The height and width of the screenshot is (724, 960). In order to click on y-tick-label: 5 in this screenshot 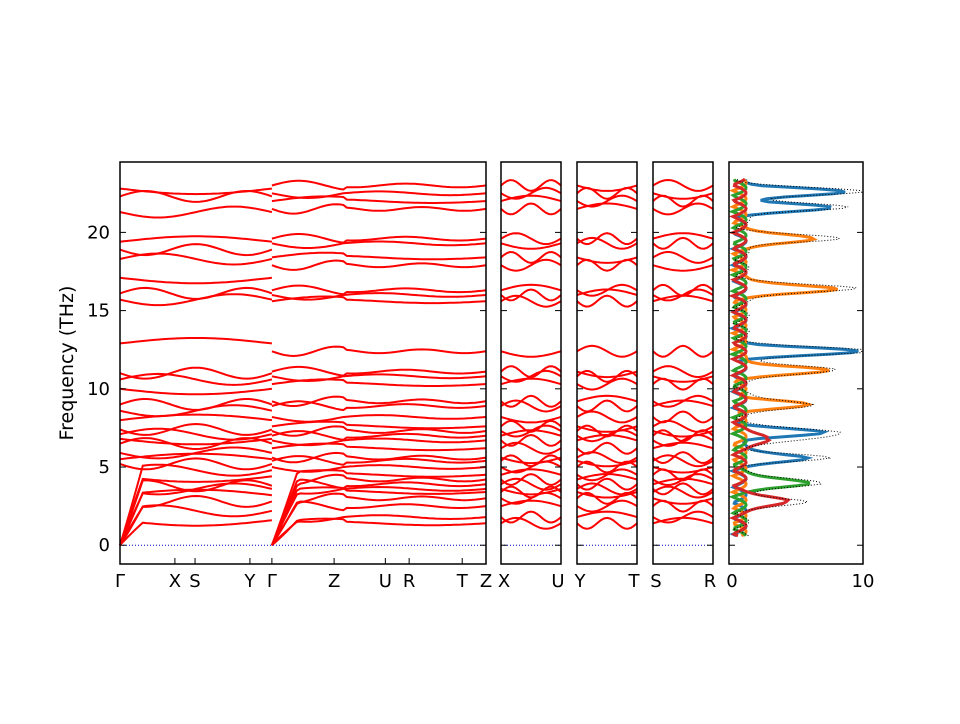, I will do `click(104, 467)`.